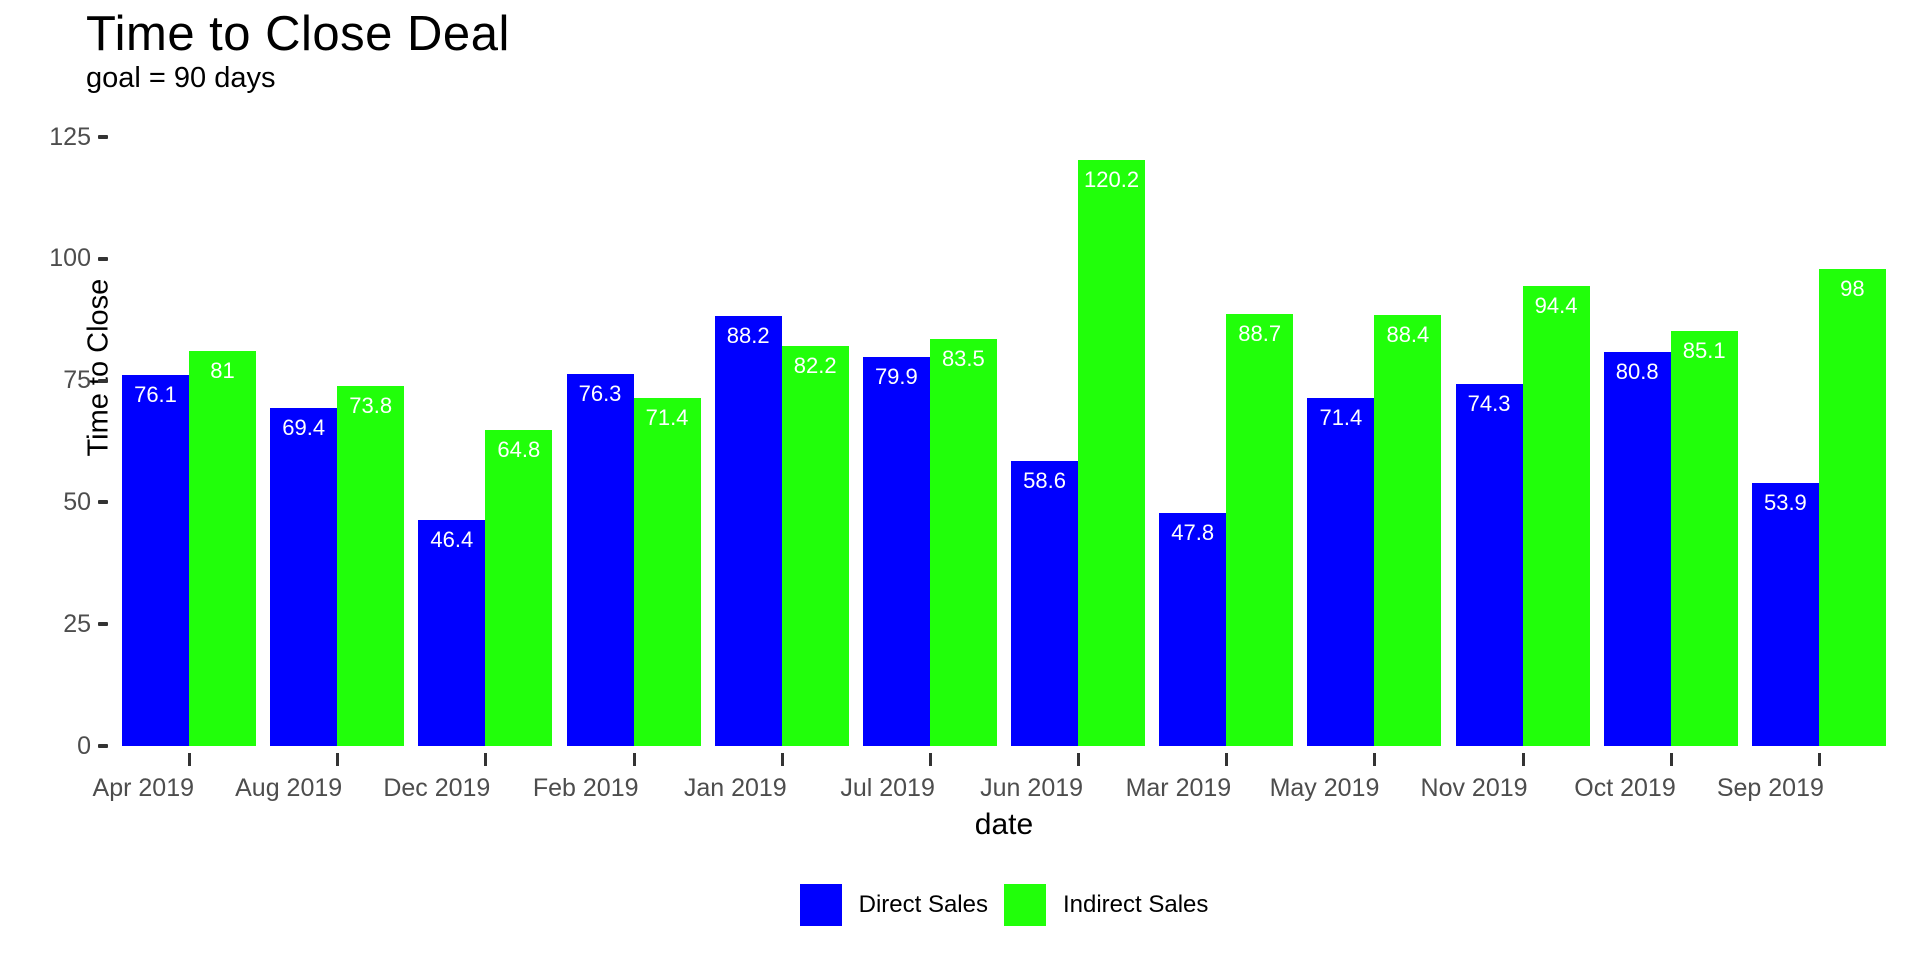 The width and height of the screenshot is (1920, 960). I want to click on x-tick-label: Jun 2019, so click(1032, 788).